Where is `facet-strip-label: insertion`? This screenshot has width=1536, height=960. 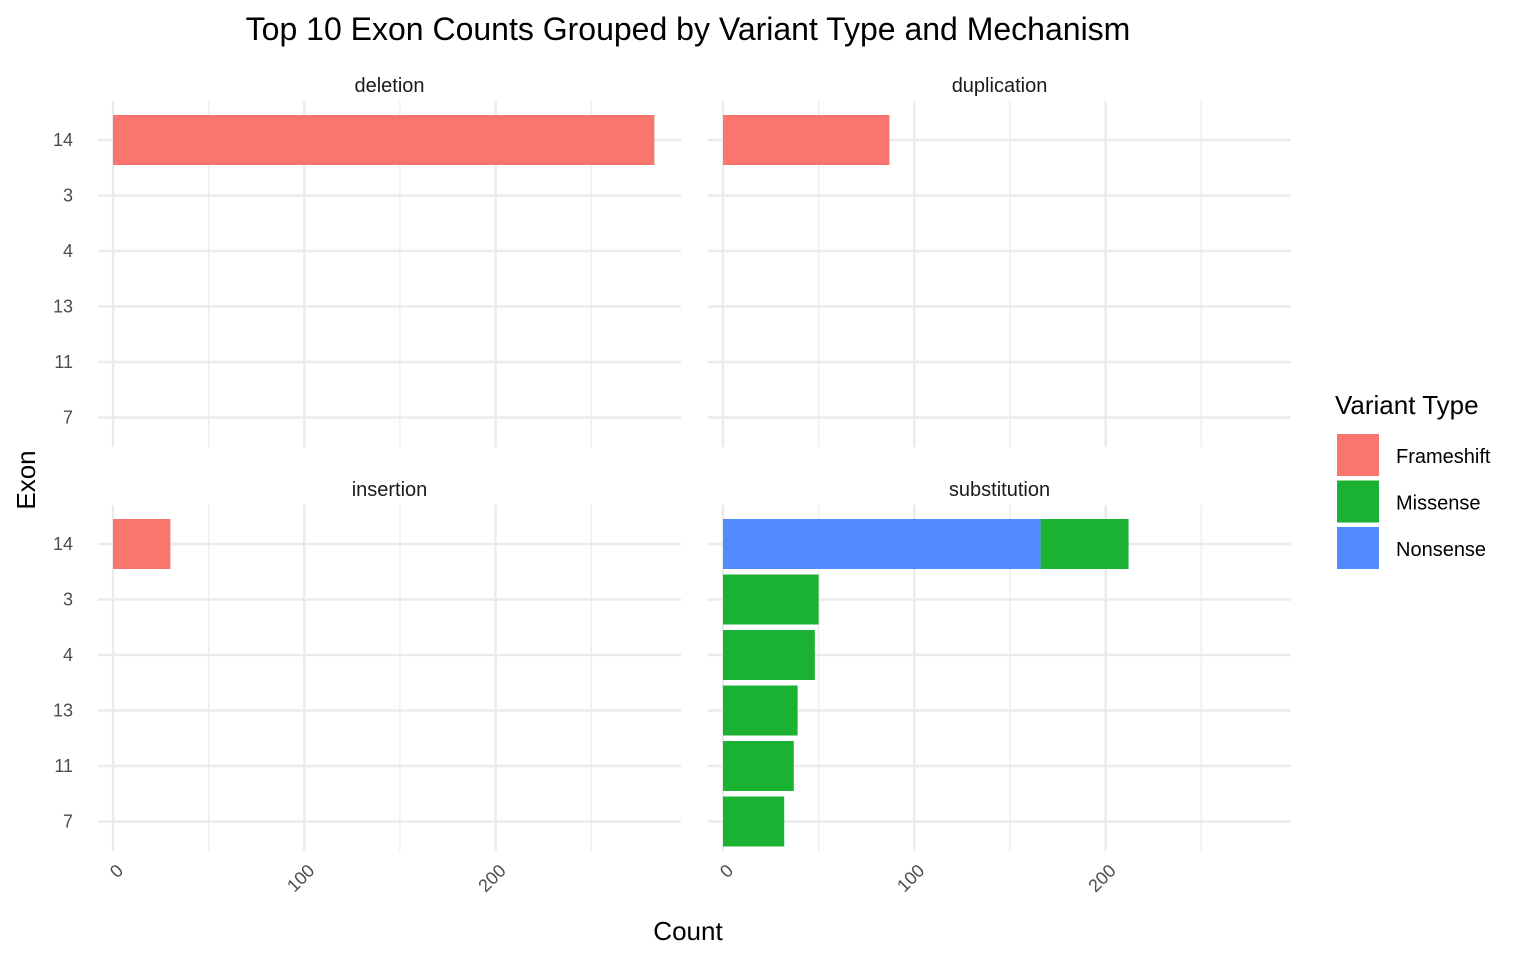 facet-strip-label: insertion is located at coordinates (390, 490).